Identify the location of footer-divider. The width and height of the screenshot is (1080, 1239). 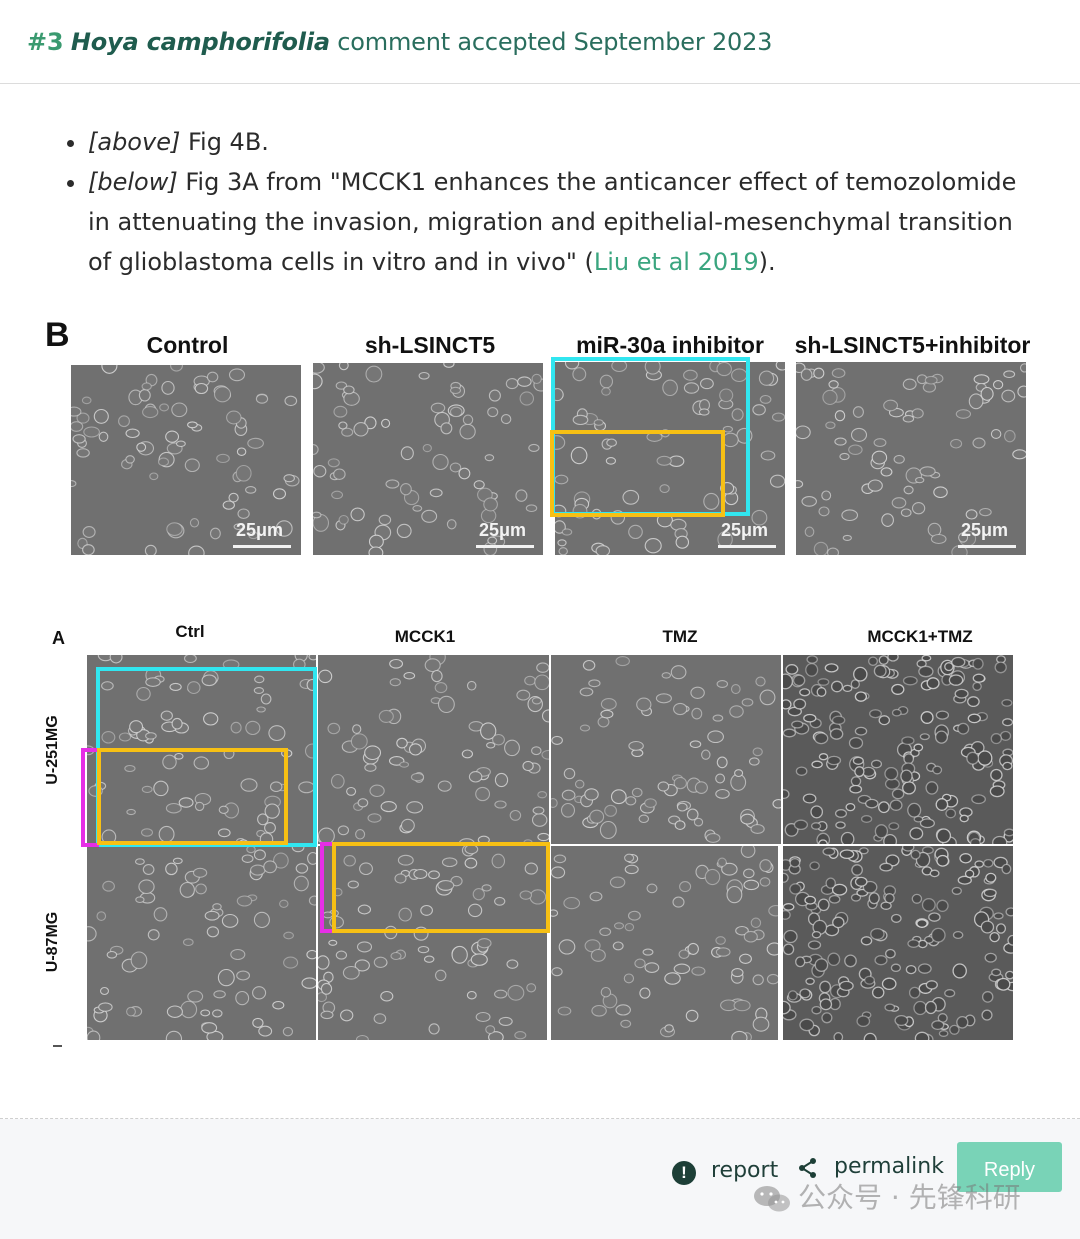
(540, 1118).